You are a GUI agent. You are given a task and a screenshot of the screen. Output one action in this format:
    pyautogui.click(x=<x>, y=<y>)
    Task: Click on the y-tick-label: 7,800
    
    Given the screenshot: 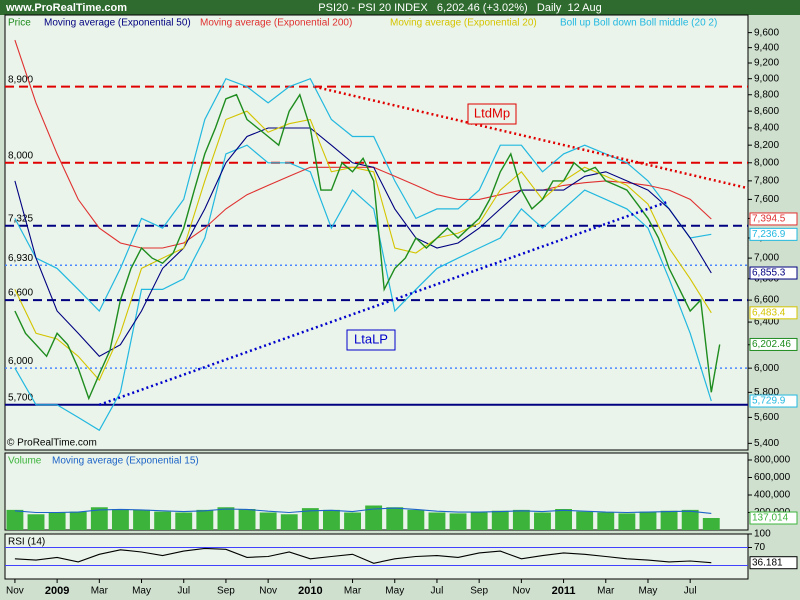 What is the action you would take?
    pyautogui.click(x=766, y=180)
    